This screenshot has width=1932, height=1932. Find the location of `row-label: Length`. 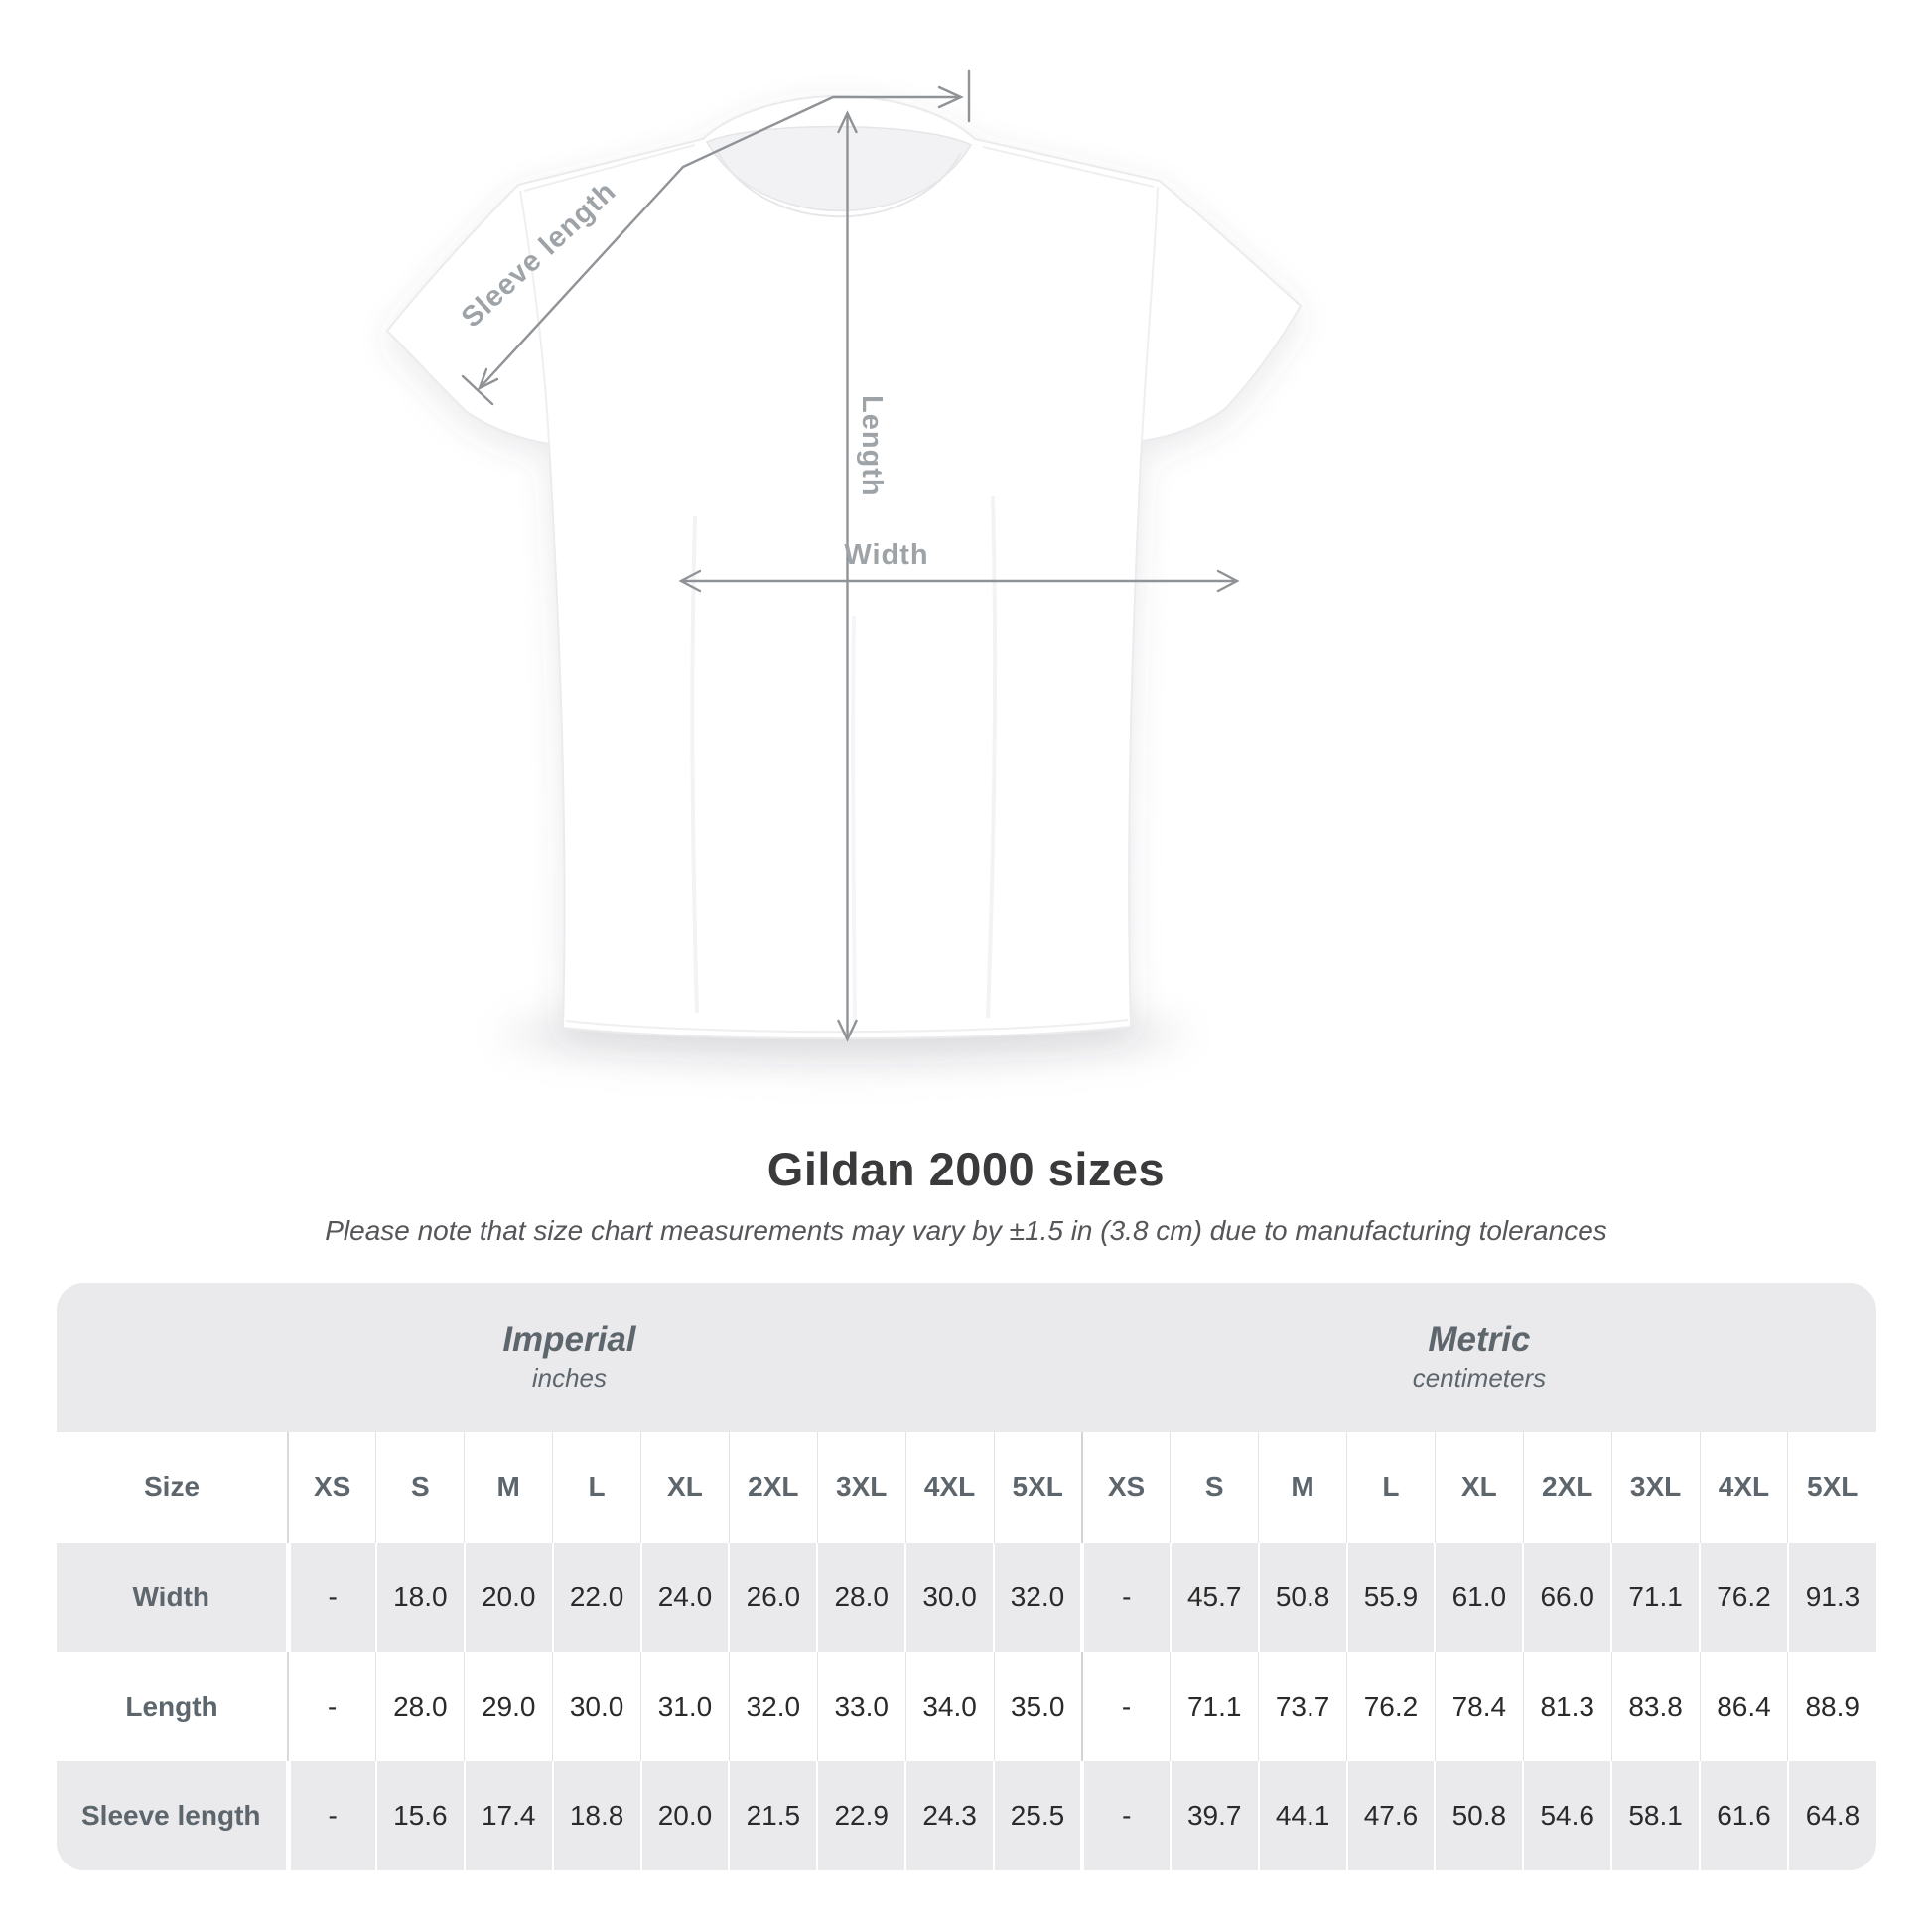

row-label: Length is located at coordinates (171, 1706).